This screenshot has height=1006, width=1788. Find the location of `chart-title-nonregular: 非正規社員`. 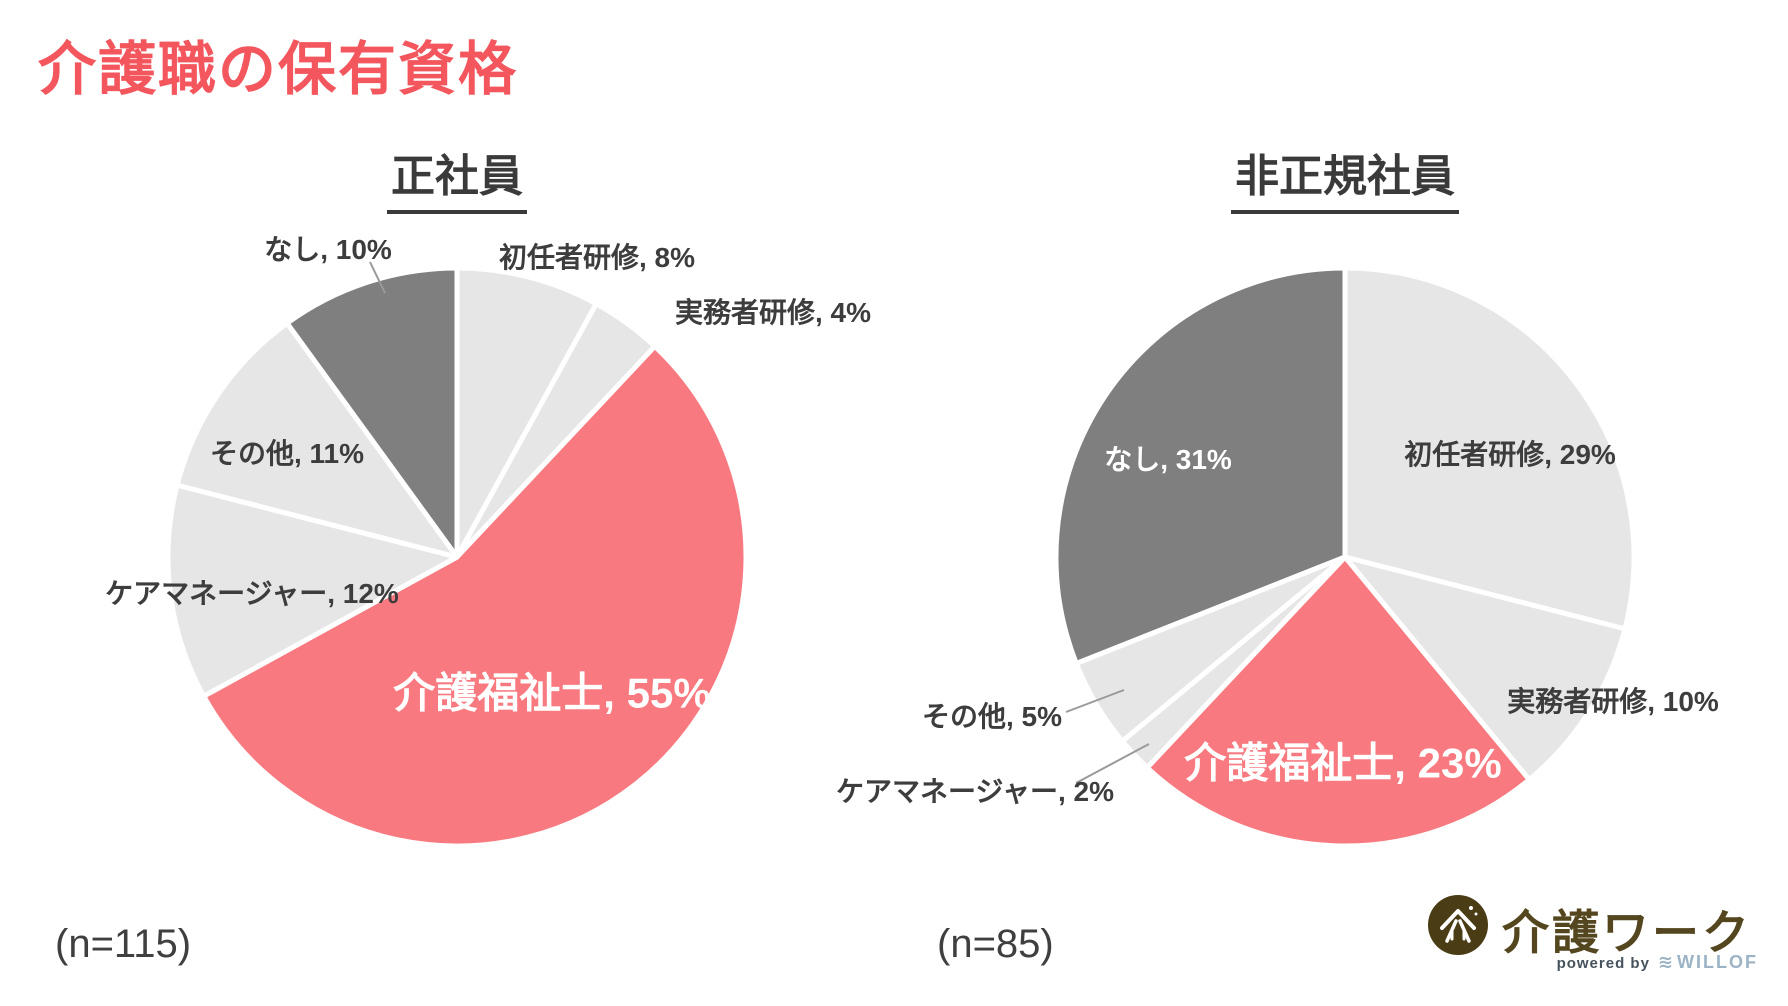

chart-title-nonregular: 非正規社員 is located at coordinates (1345, 177).